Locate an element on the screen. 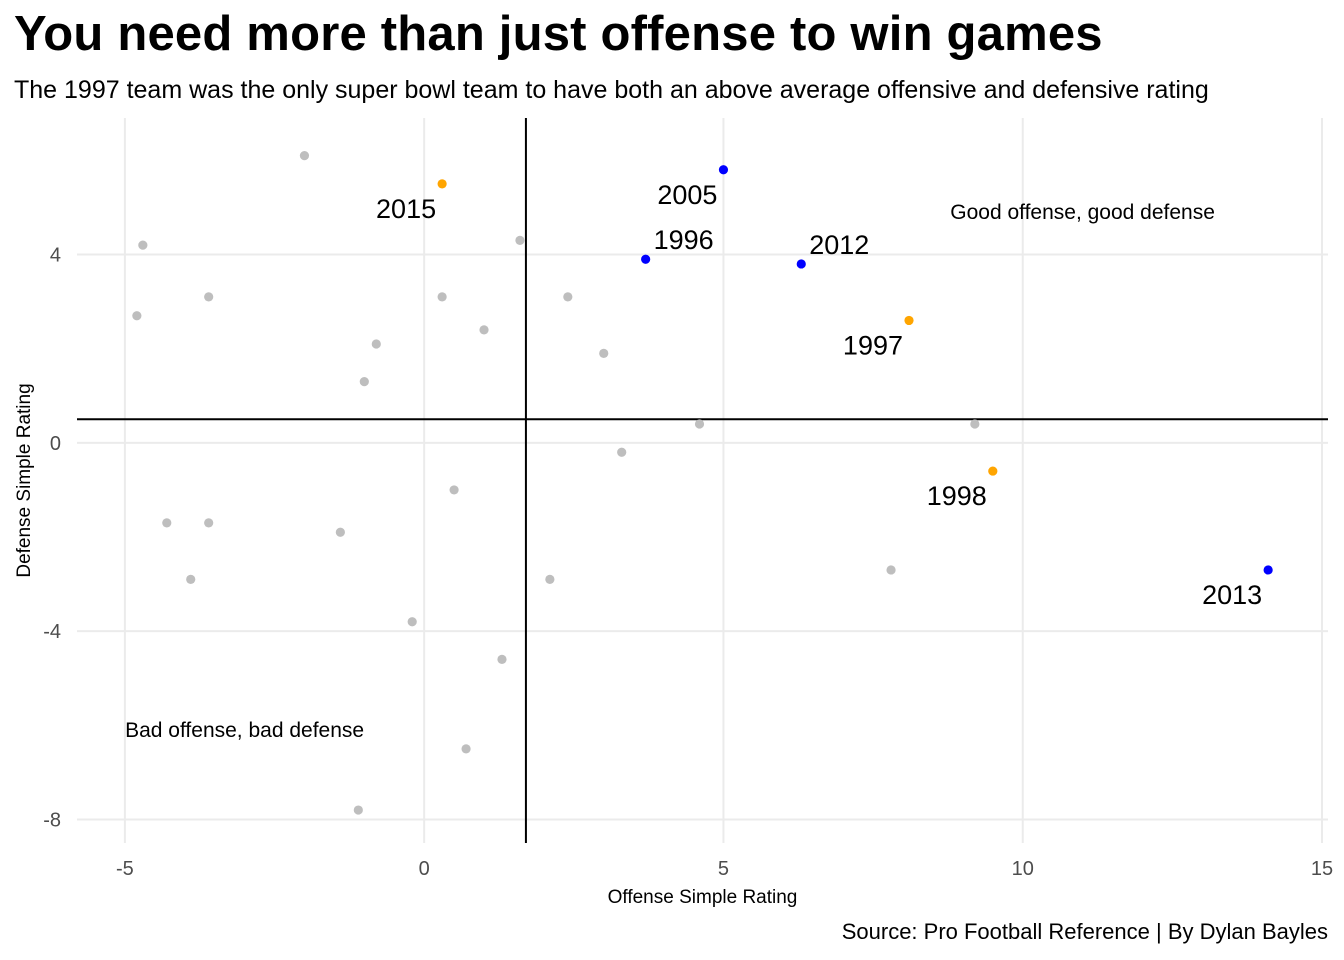 Image resolution: width=1344 pixels, height=960 pixels. data-point-2012 is located at coordinates (801, 264).